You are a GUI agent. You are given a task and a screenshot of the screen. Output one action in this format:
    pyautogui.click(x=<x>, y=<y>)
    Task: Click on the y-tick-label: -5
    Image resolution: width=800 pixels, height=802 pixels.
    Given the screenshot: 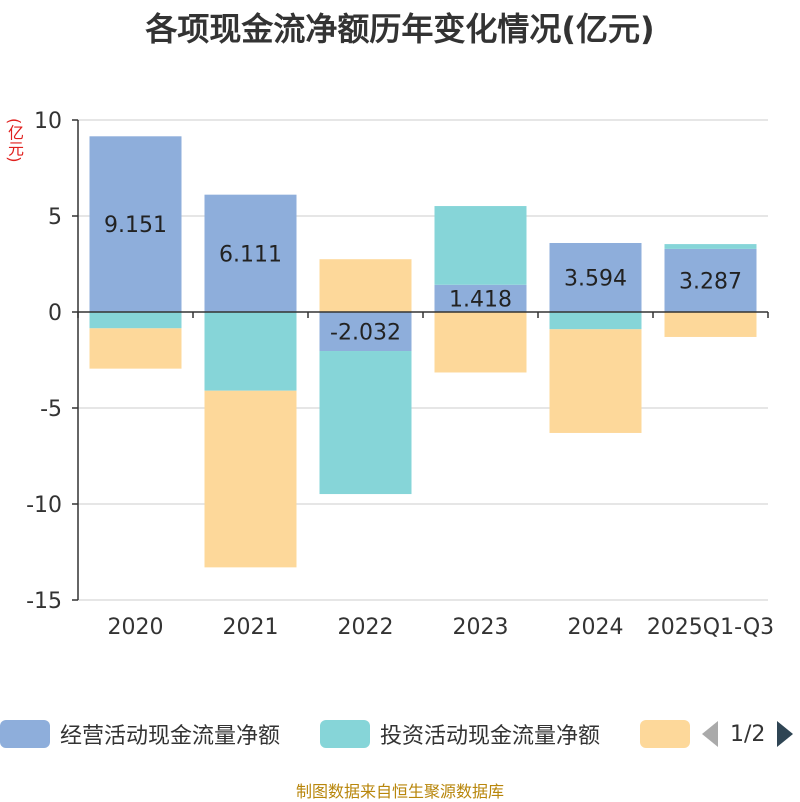 What is the action you would take?
    pyautogui.click(x=51, y=409)
    